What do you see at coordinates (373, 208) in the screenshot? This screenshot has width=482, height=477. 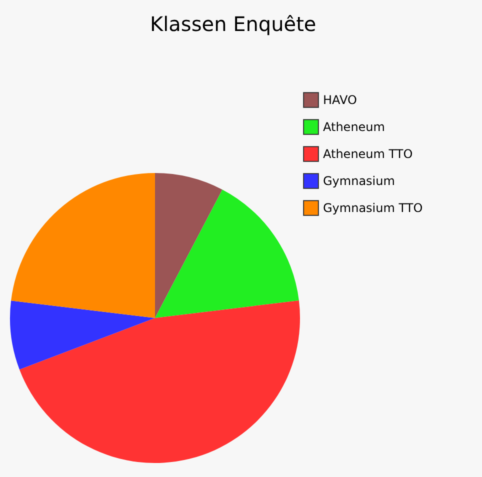 I see `legend-label: Gymnasium TTO` at bounding box center [373, 208].